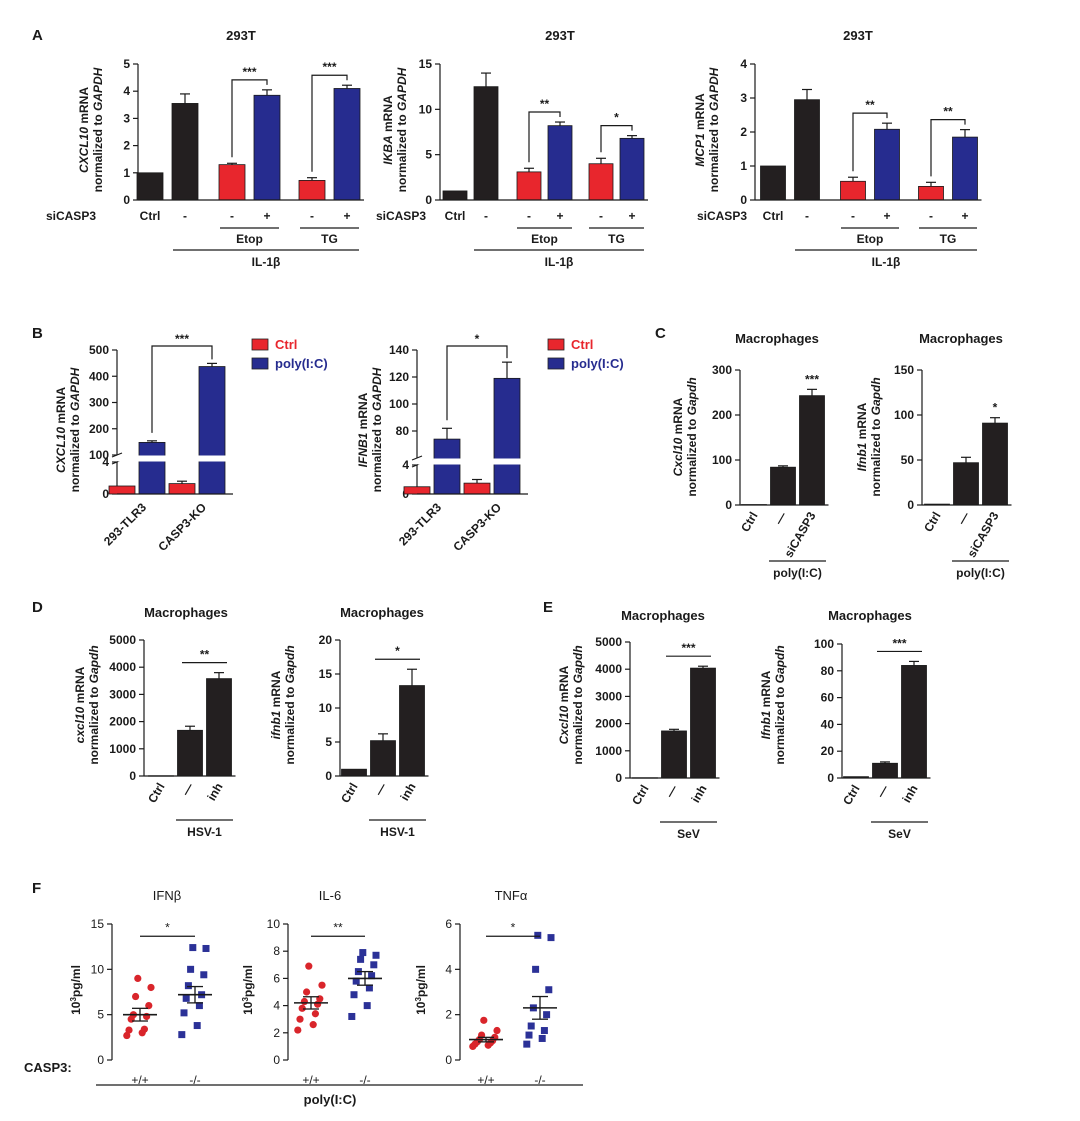  What do you see at coordinates (276, 951) in the screenshot?
I see `y-tick-label: 8` at bounding box center [276, 951].